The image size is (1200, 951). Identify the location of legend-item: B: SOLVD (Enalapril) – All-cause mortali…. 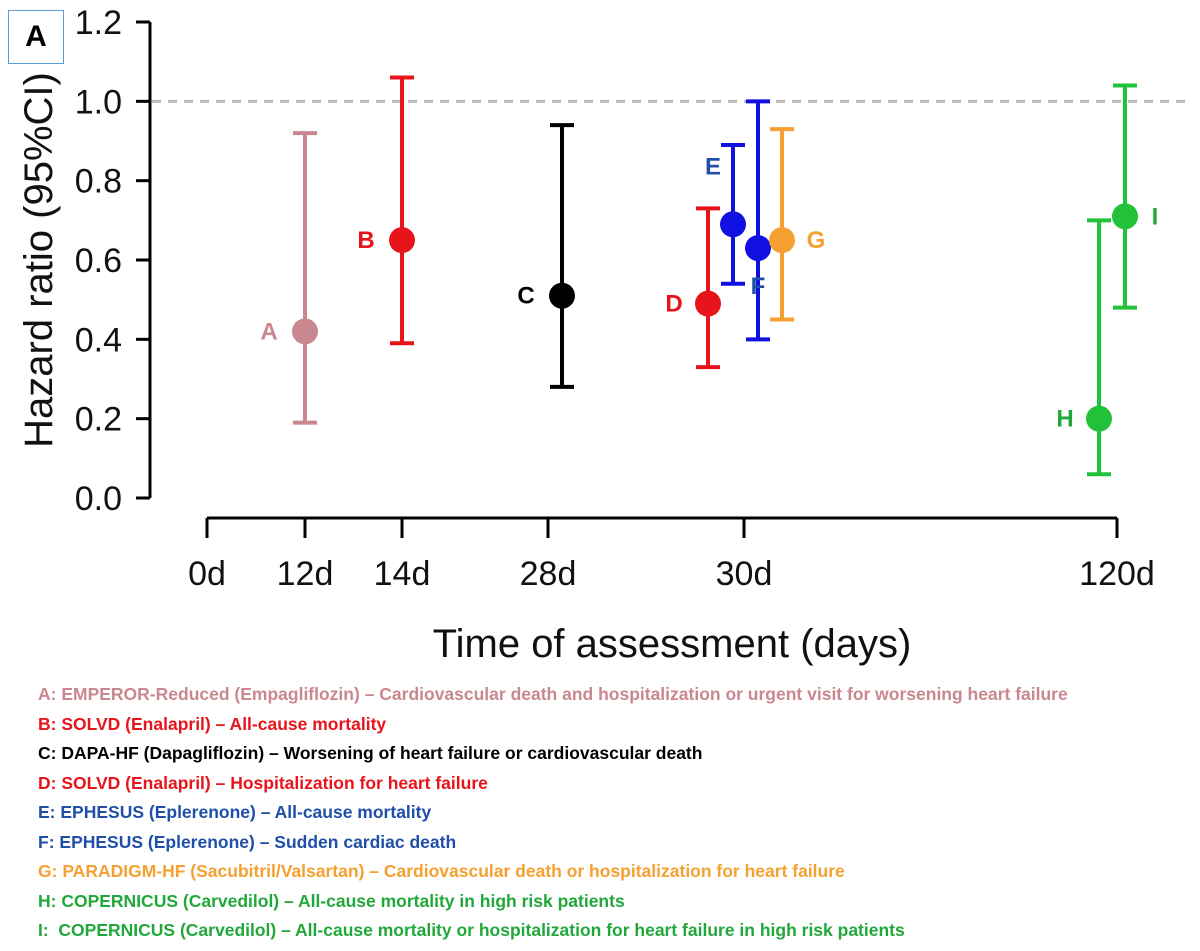
(553, 725).